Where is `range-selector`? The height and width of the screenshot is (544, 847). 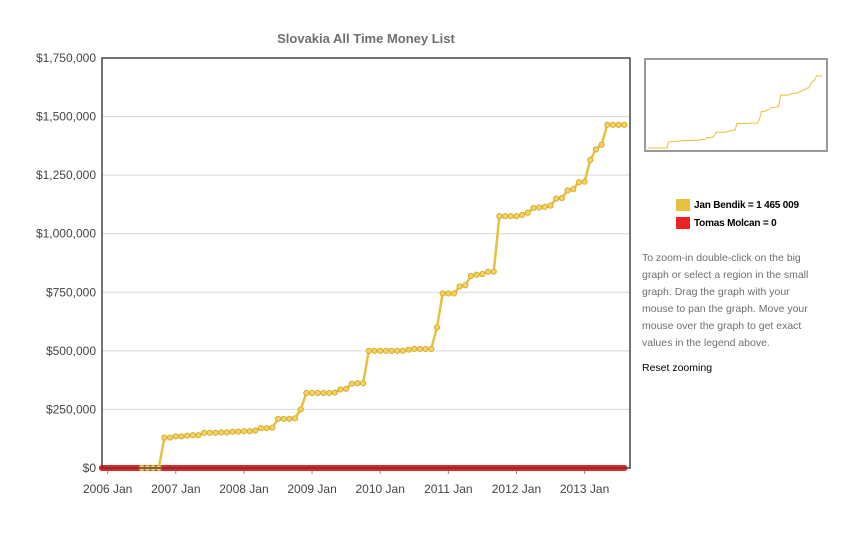 range-selector is located at coordinates (736, 105).